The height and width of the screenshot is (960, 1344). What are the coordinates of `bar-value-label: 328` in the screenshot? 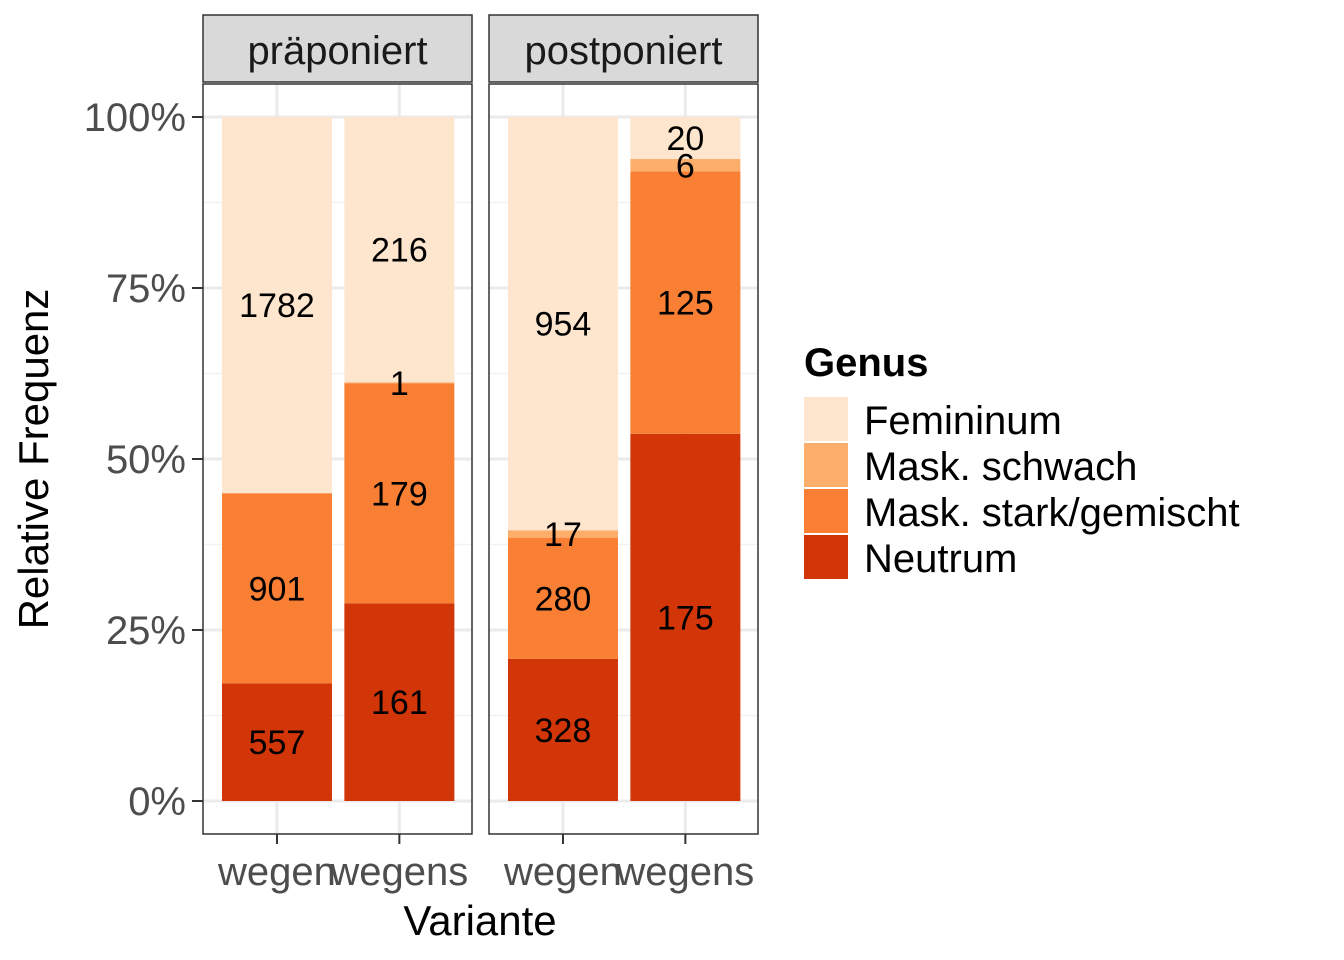 It's located at (563, 731).